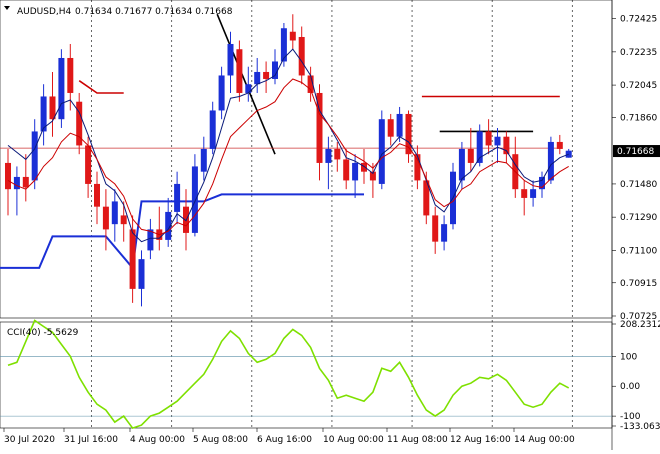  I want to click on current-price-tag, so click(636, 151).